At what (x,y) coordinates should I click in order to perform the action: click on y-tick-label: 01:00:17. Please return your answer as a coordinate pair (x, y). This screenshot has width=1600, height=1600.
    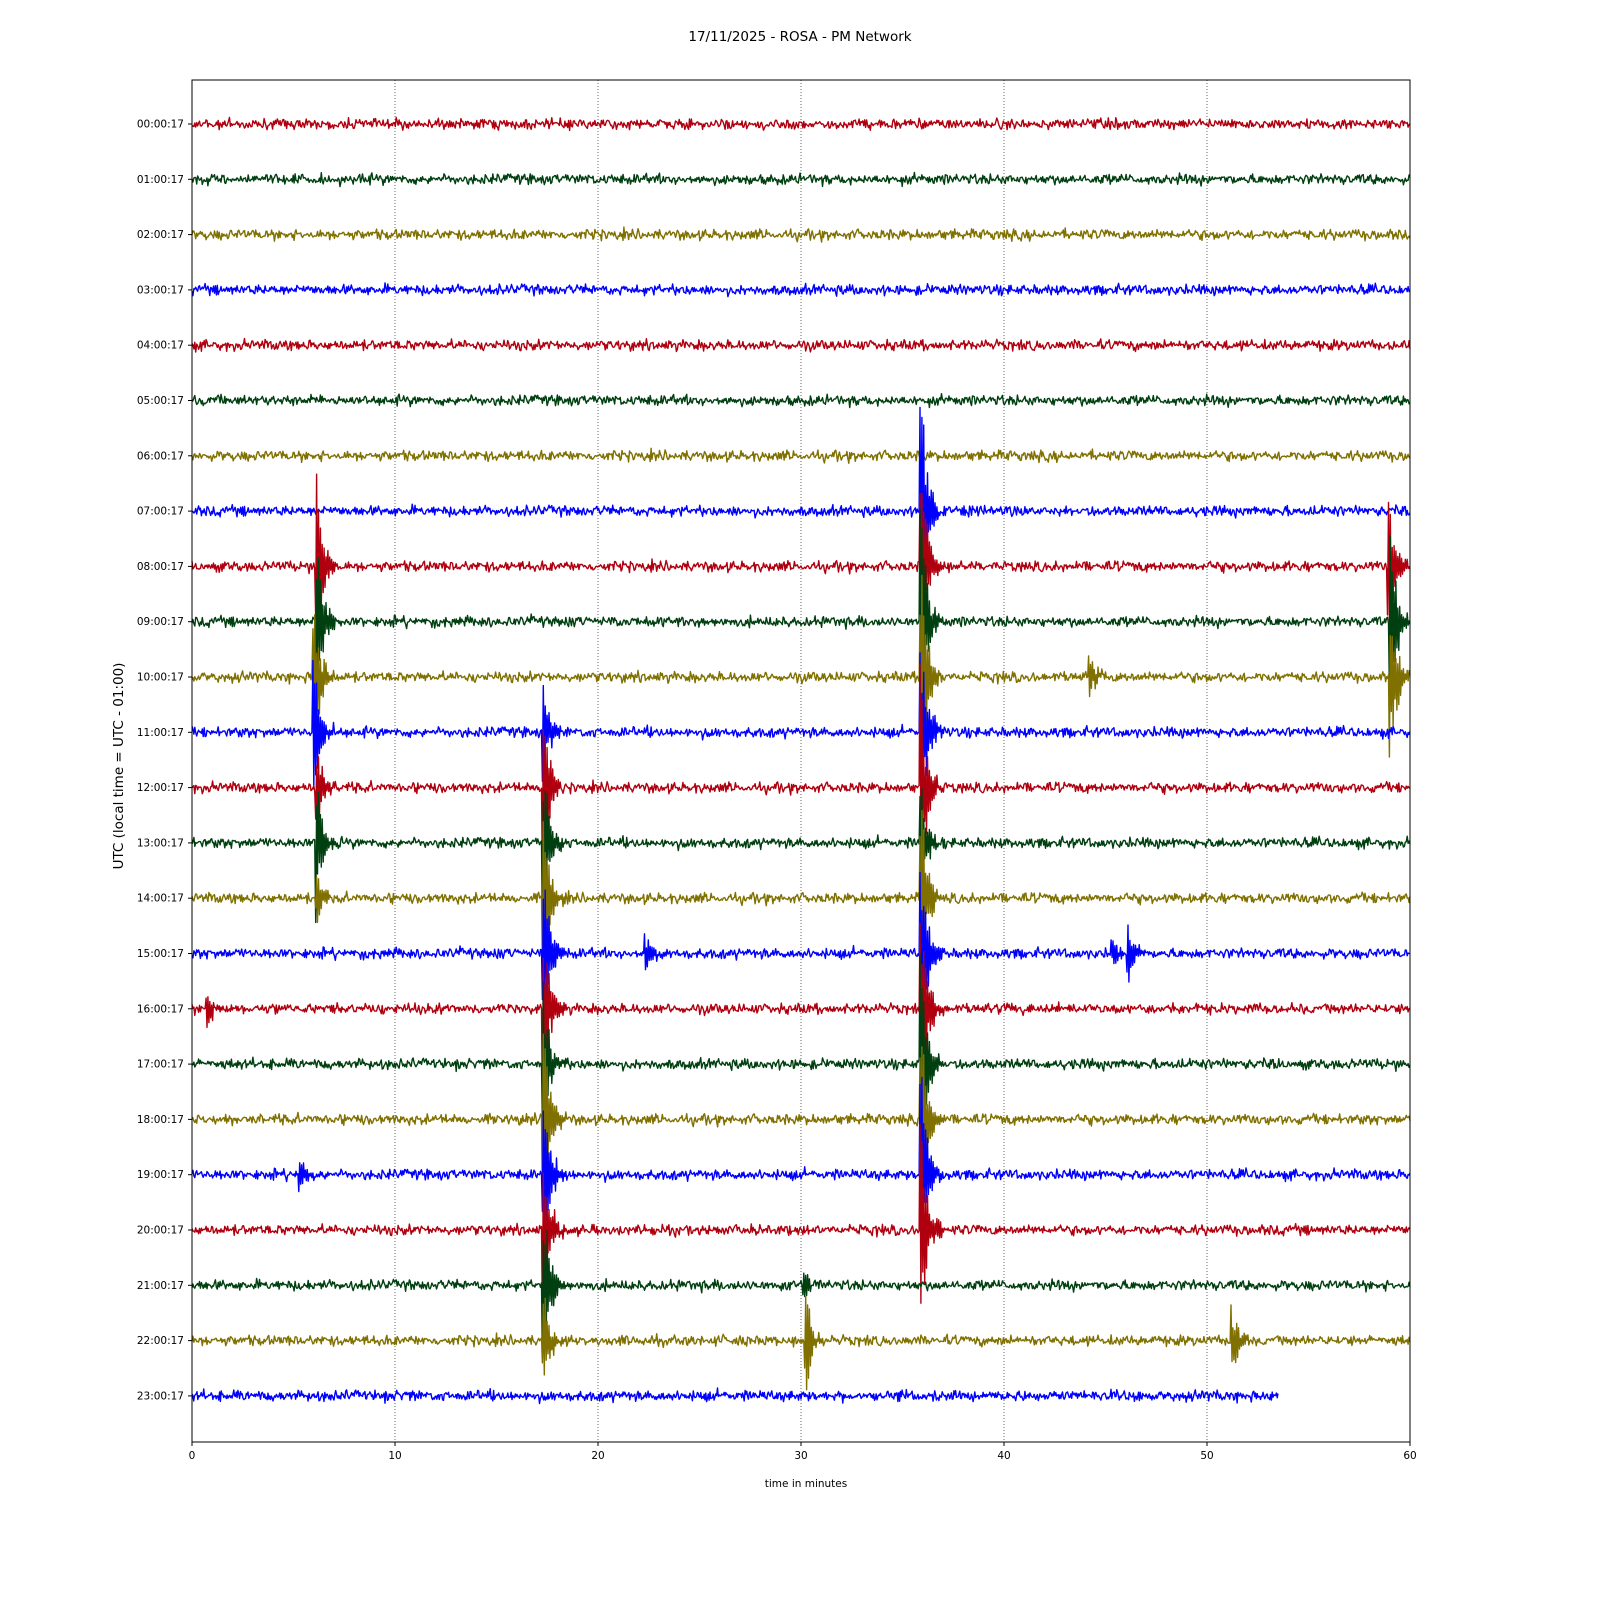
    Looking at the image, I should click on (160, 180).